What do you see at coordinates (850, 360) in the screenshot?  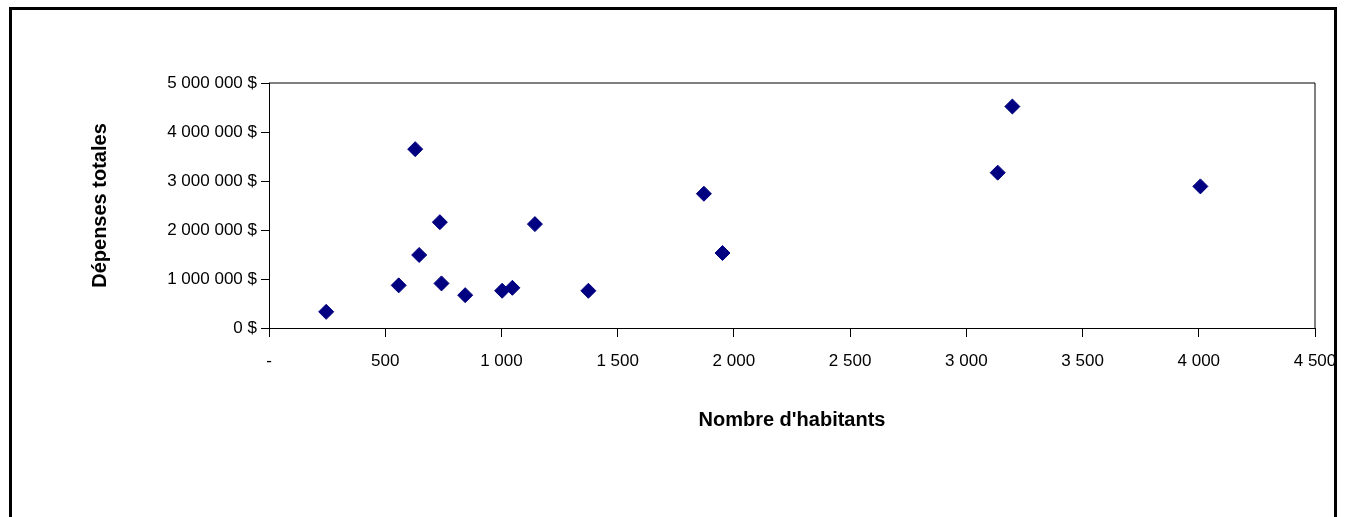 I see `x-tick-label: 2 500` at bounding box center [850, 360].